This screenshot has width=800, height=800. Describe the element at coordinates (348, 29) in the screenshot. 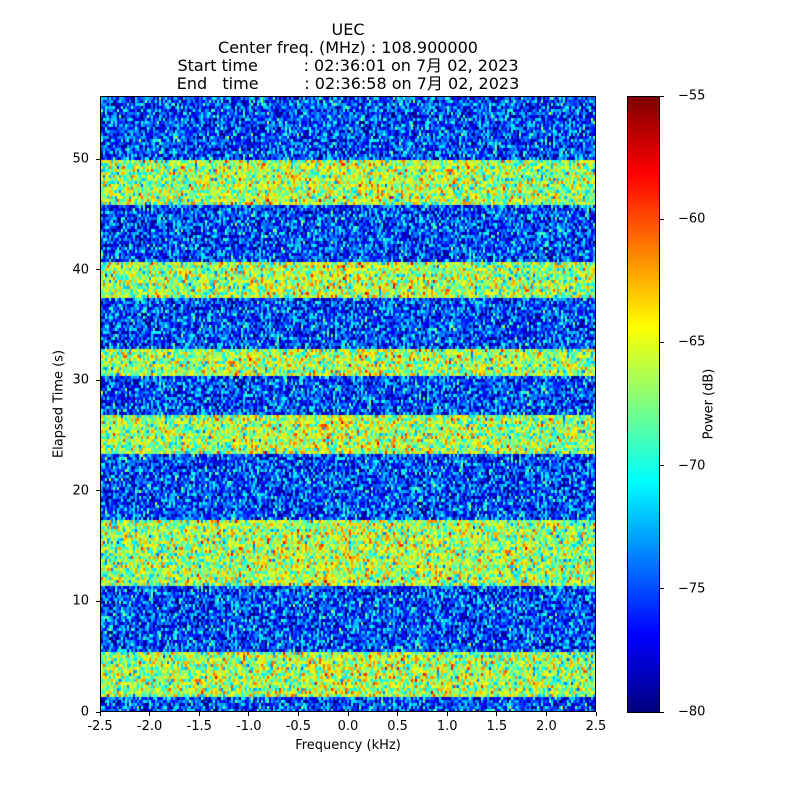

I see `chart-title: UEC` at that location.